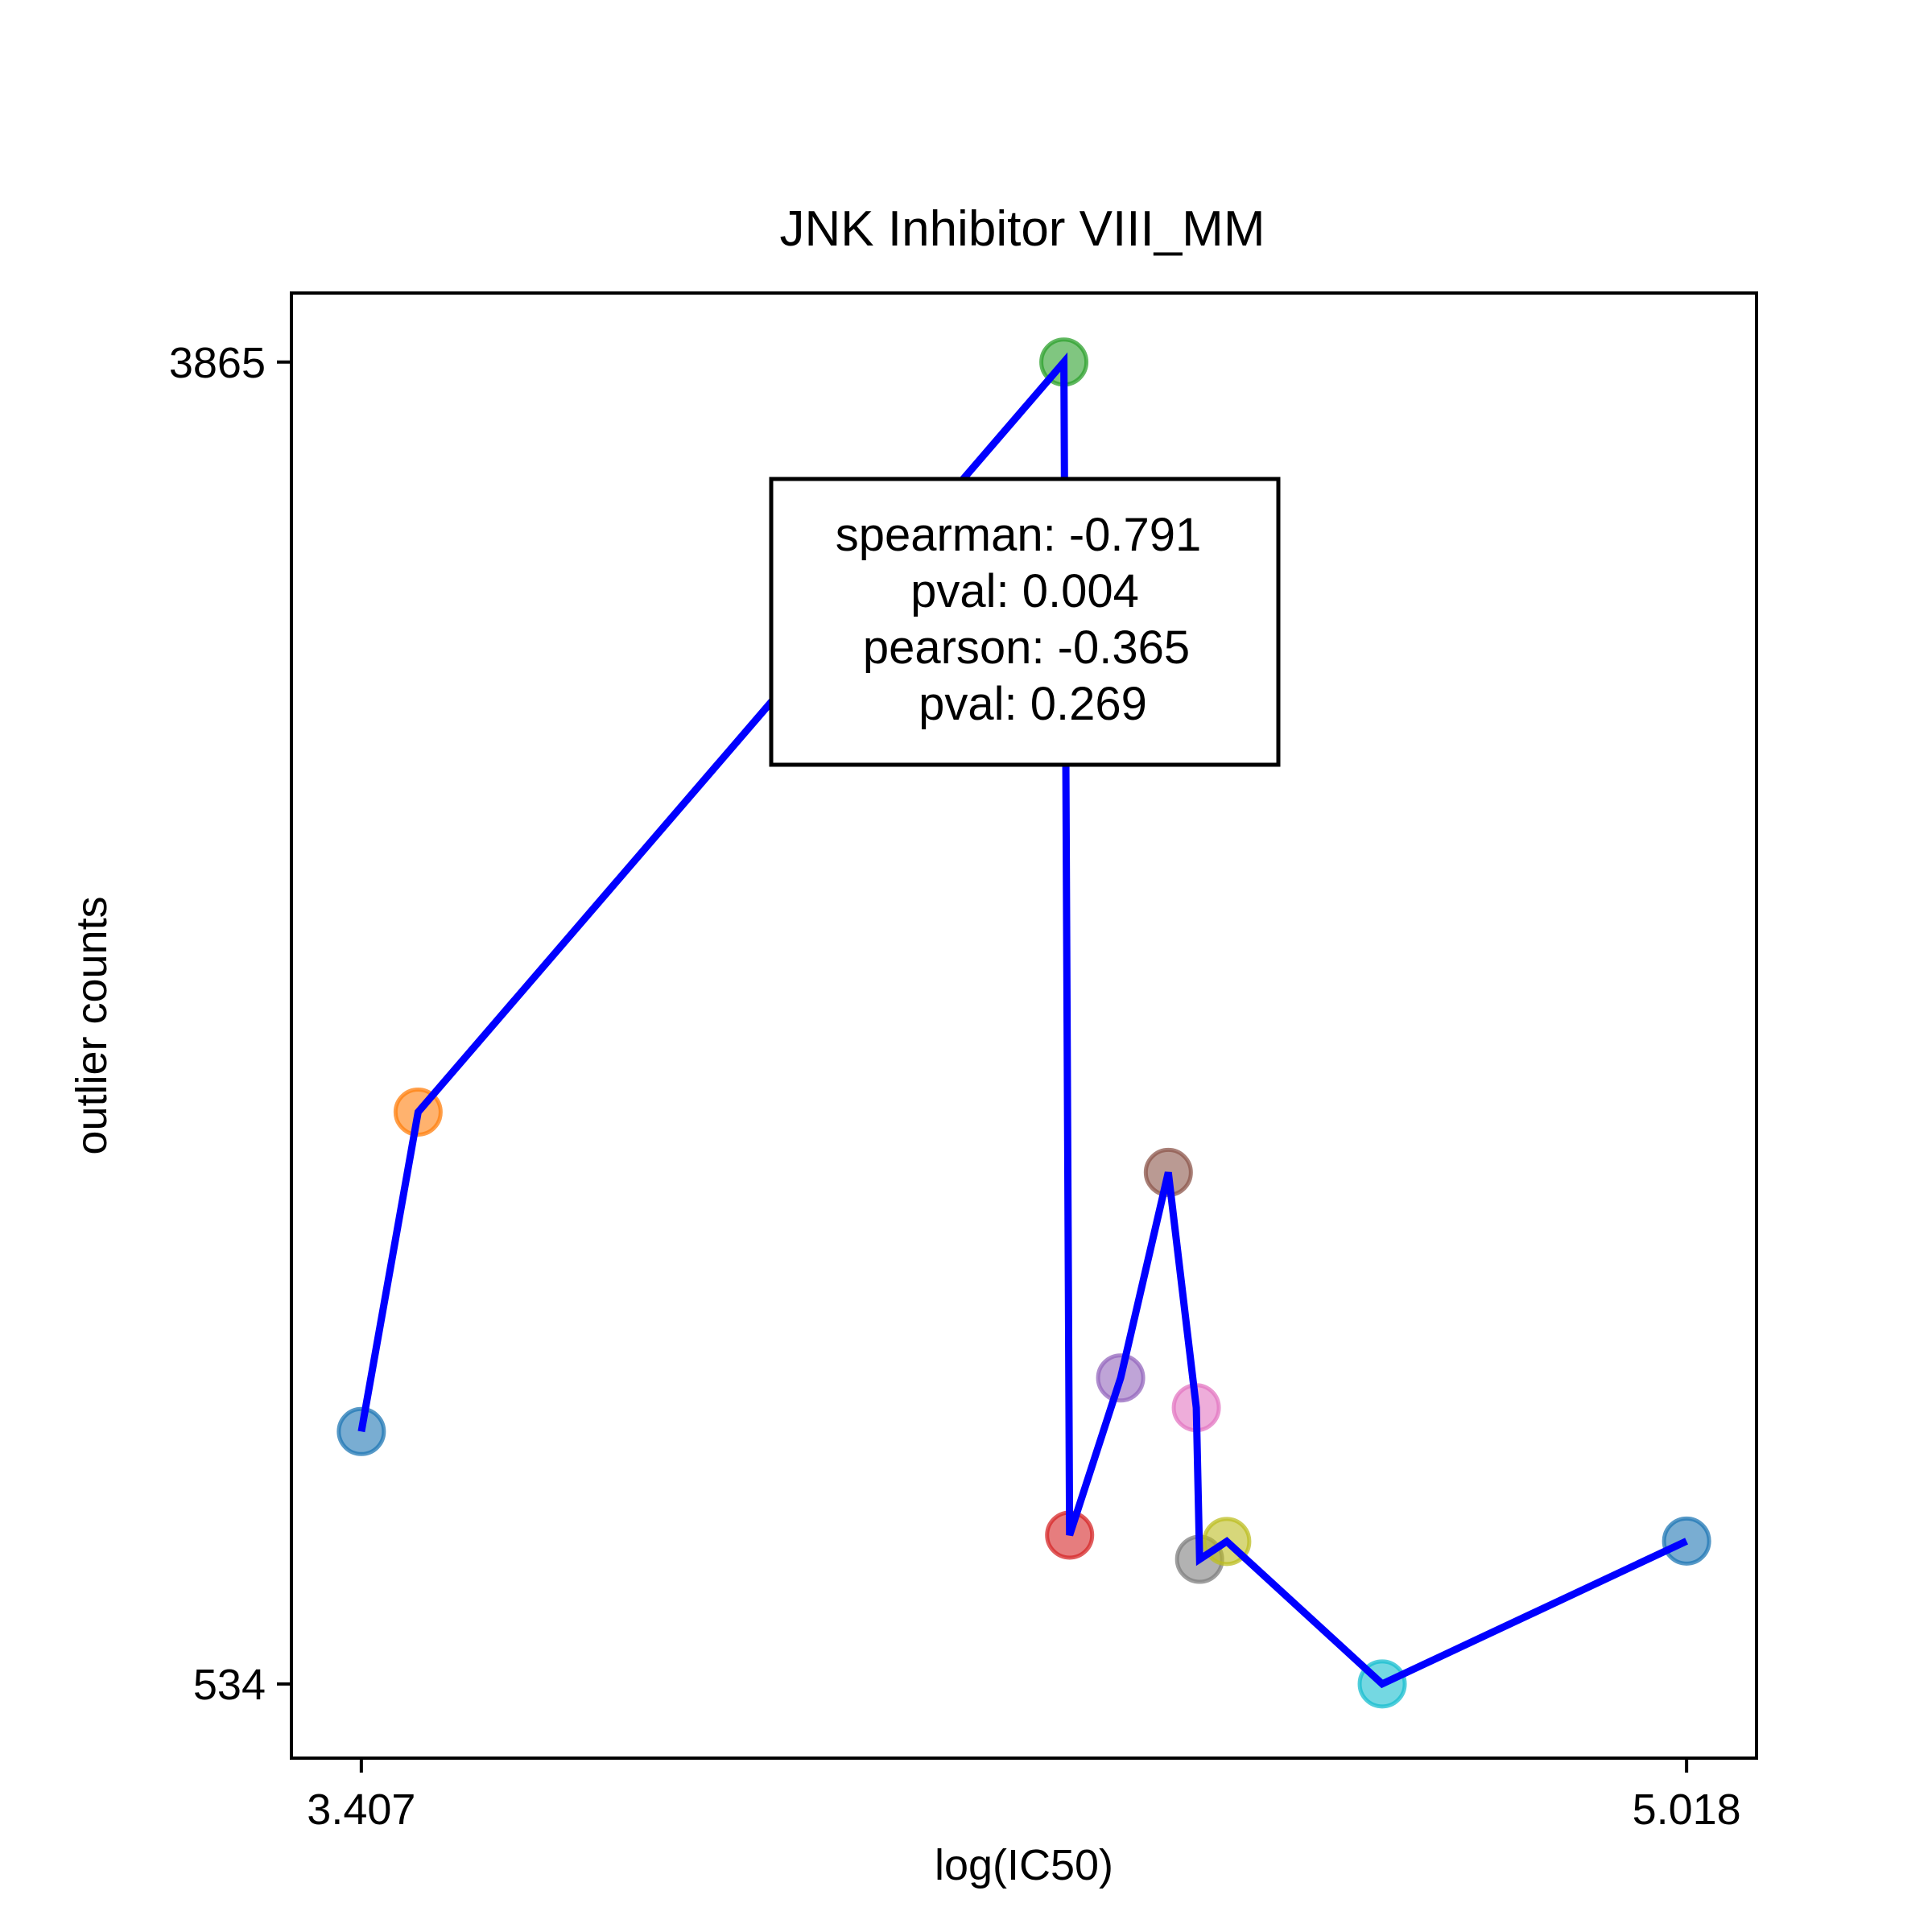 Image resolution: width=1932 pixels, height=1932 pixels. Describe the element at coordinates (1033, 704) in the screenshot. I see `stats-line-pearson-pval: pval: 0.269` at that location.